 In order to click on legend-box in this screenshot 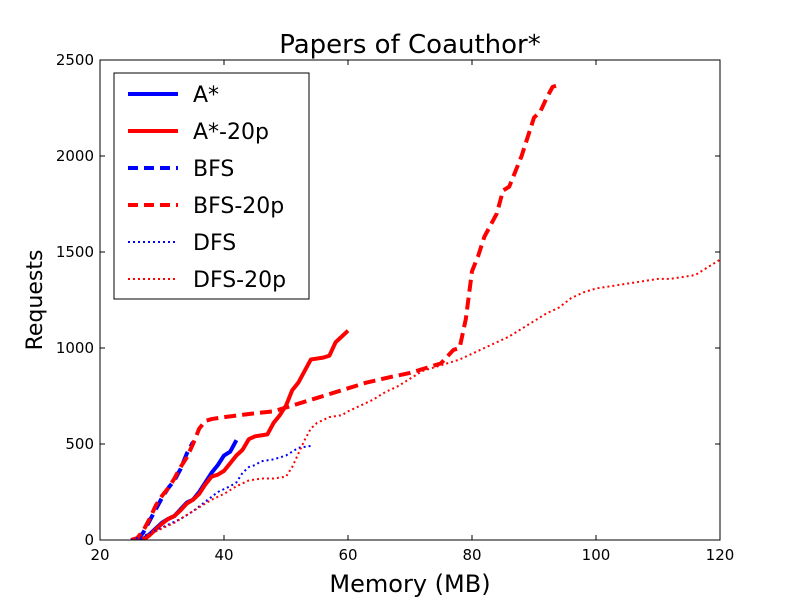, I will do `click(211, 186)`.